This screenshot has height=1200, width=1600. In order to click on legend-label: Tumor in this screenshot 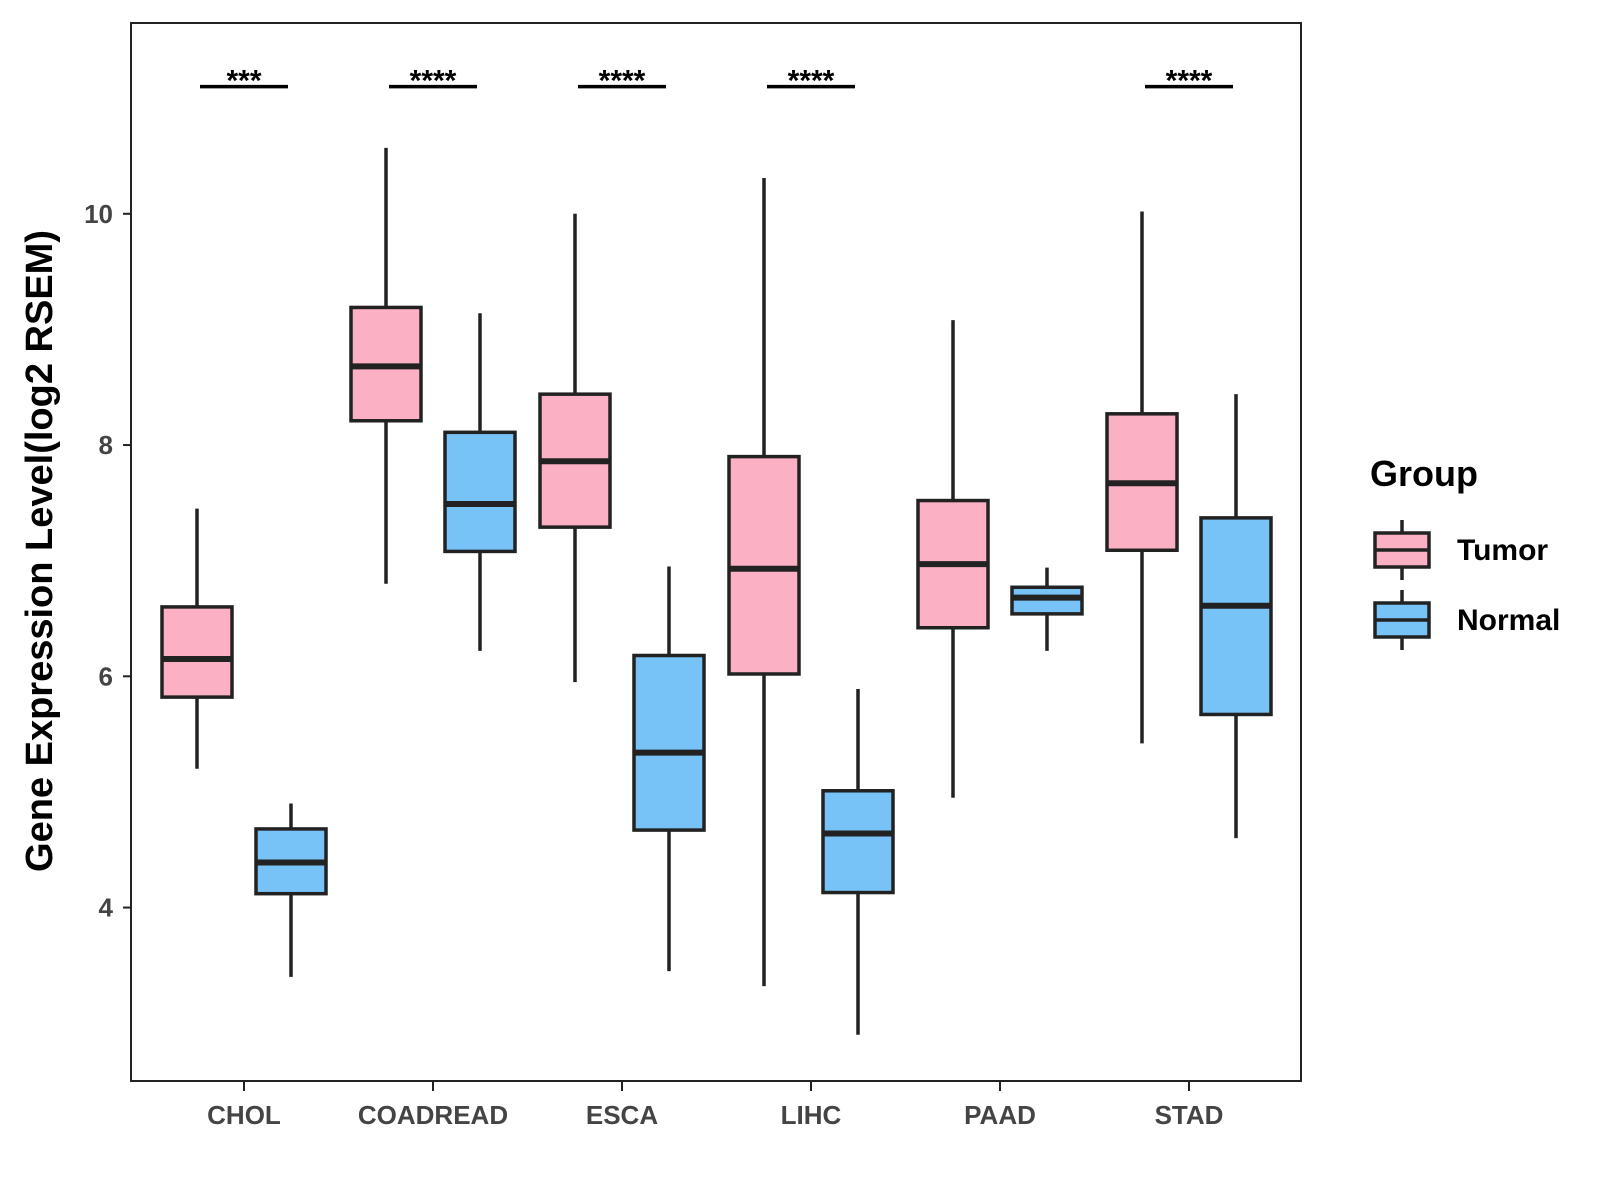, I will do `click(1502, 550)`.